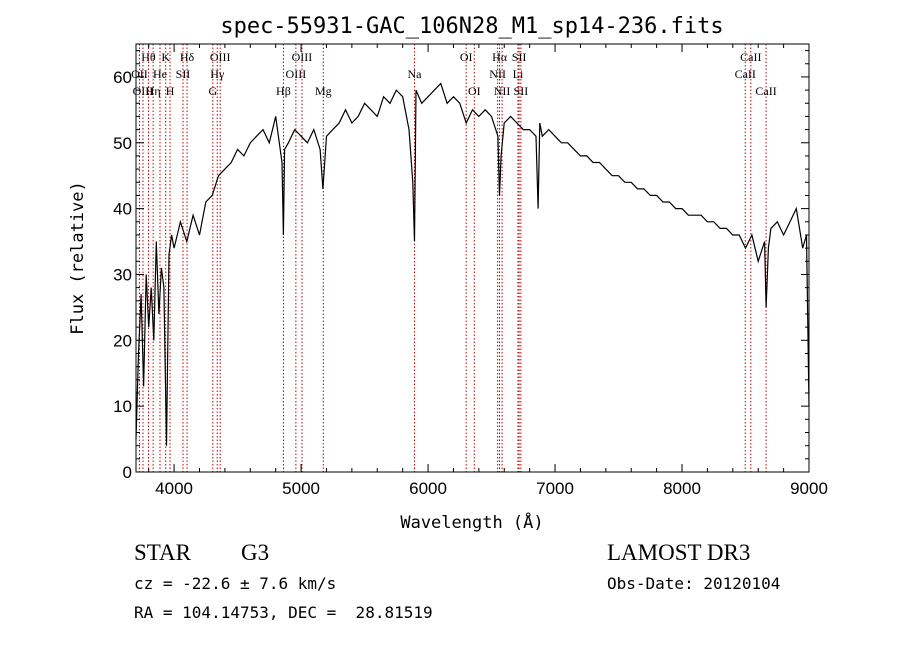  What do you see at coordinates (414, 74) in the screenshot?
I see `spectral-line-label: Na` at bounding box center [414, 74].